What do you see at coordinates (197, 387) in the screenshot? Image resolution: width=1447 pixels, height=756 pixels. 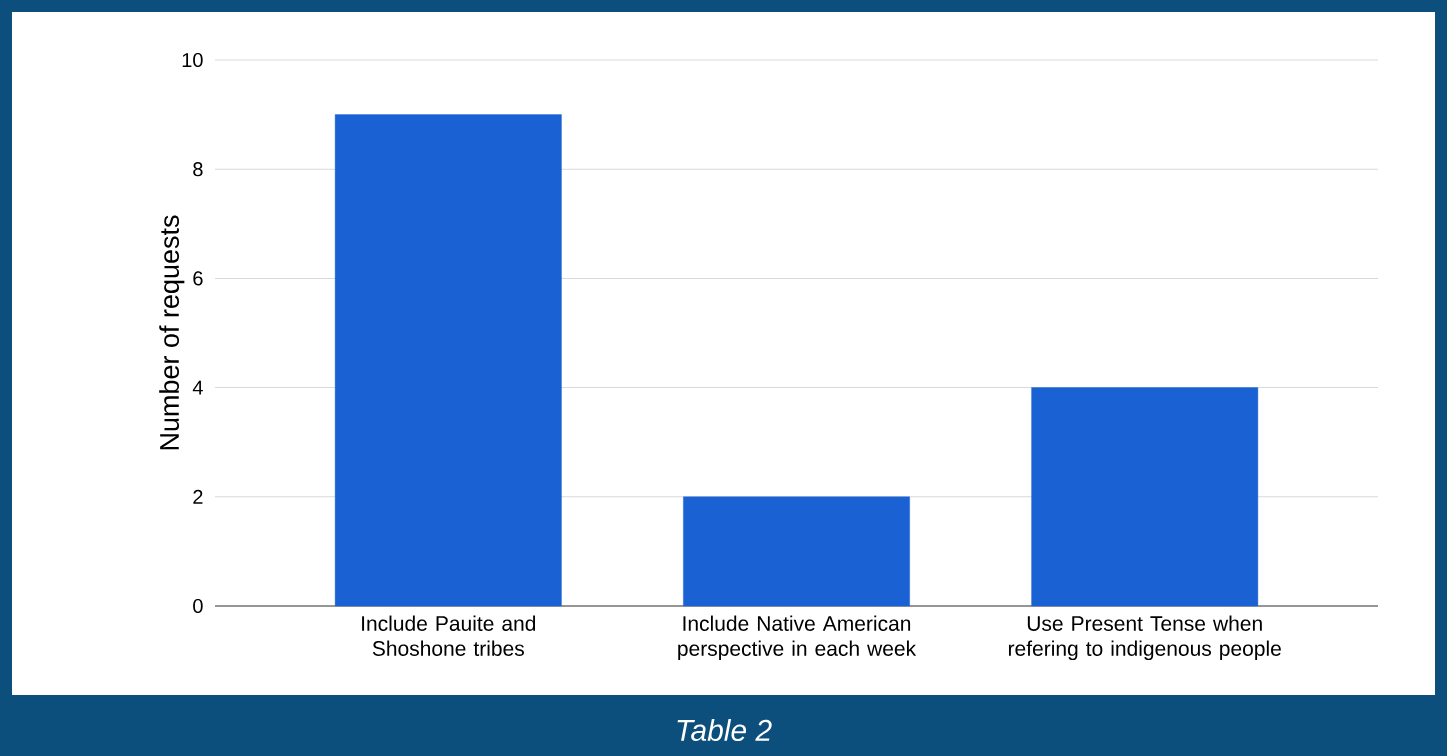 I see `y-tick-label: 4` at bounding box center [197, 387].